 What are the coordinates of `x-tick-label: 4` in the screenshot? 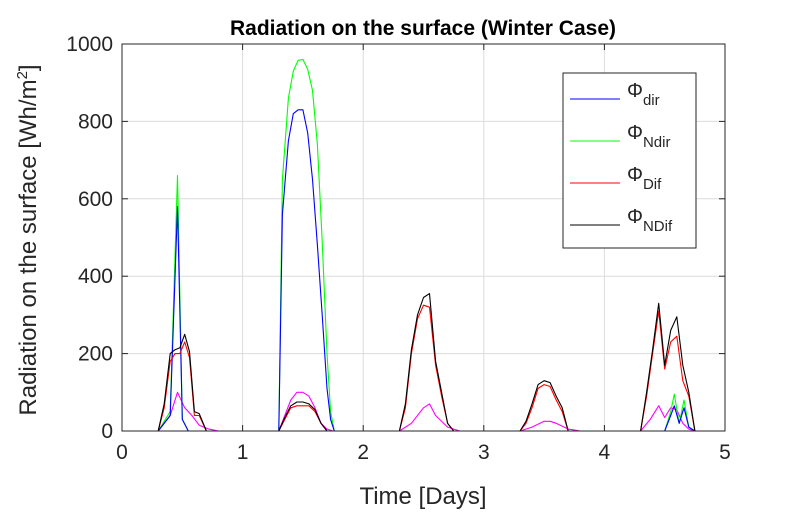 It's located at (605, 452).